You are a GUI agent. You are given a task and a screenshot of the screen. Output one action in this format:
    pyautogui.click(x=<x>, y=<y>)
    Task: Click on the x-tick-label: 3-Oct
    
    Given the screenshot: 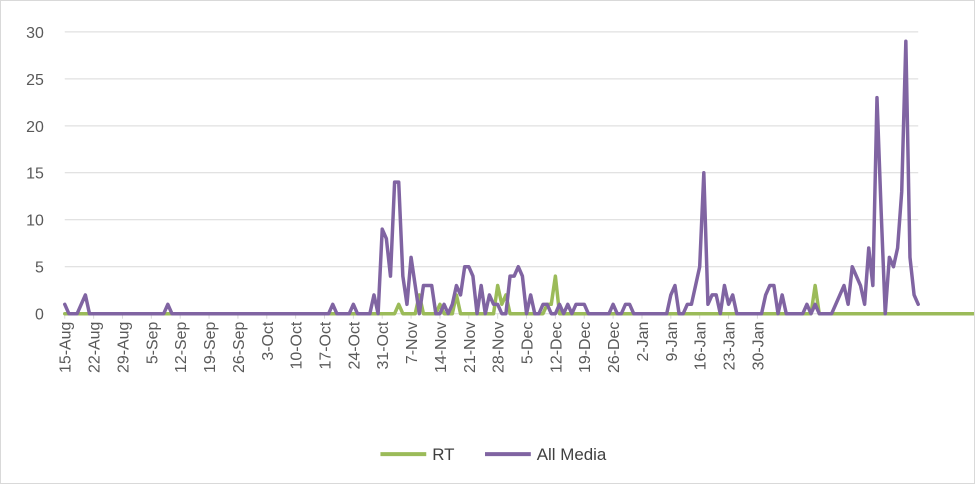 What is the action you would take?
    pyautogui.click(x=268, y=341)
    